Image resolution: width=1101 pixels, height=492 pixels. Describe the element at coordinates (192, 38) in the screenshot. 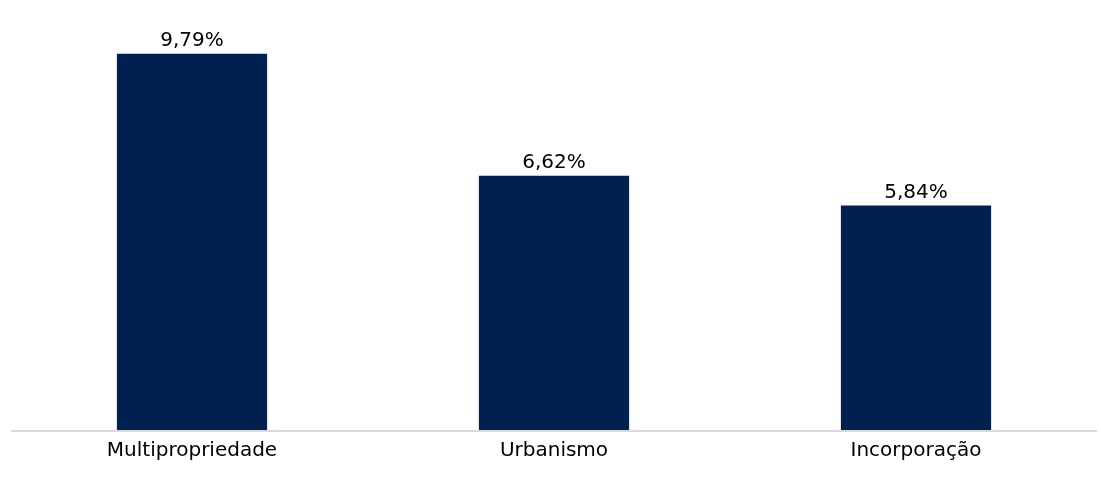

I see `data-label: 9,79%` at that location.